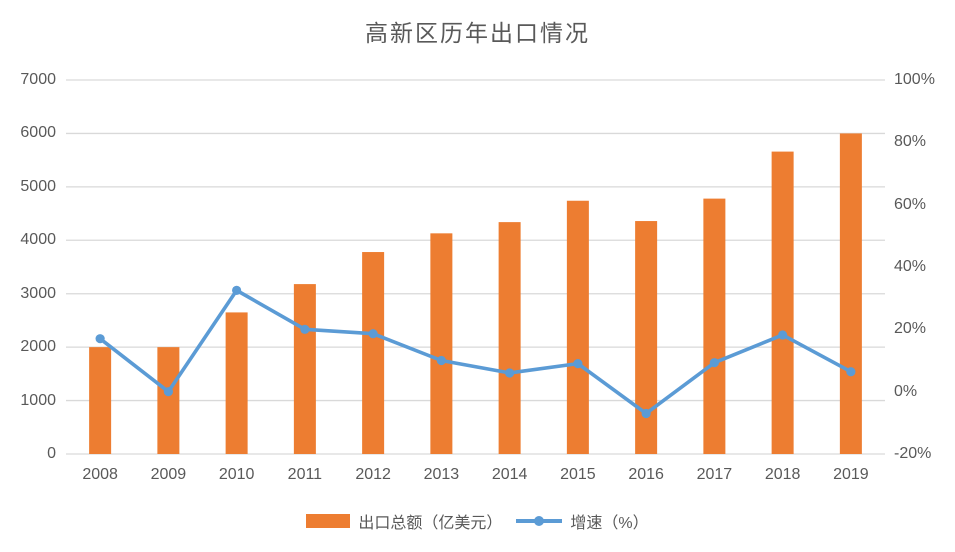 Image resolution: width=955 pixels, height=552 pixels. What do you see at coordinates (851, 474) in the screenshot?
I see `x-axis-label: 2019` at bounding box center [851, 474].